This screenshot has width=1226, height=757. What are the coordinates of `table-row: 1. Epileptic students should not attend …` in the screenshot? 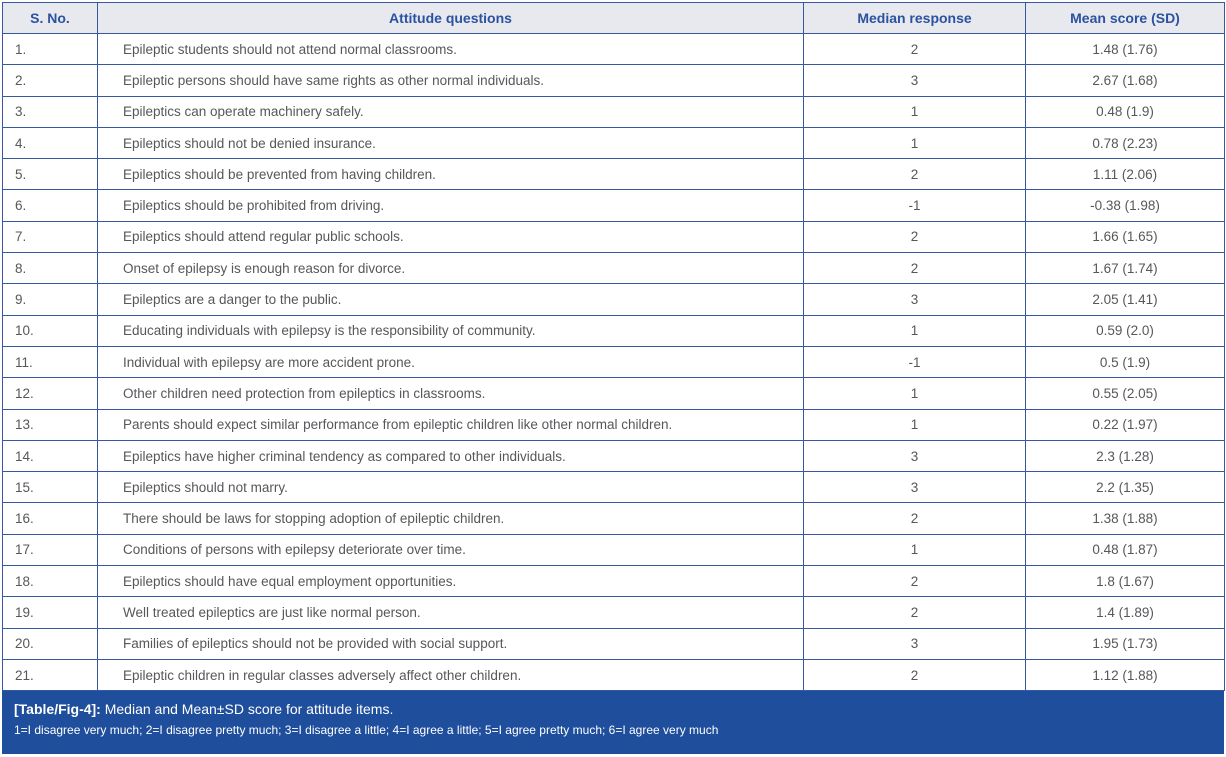 It's located at (613, 49).